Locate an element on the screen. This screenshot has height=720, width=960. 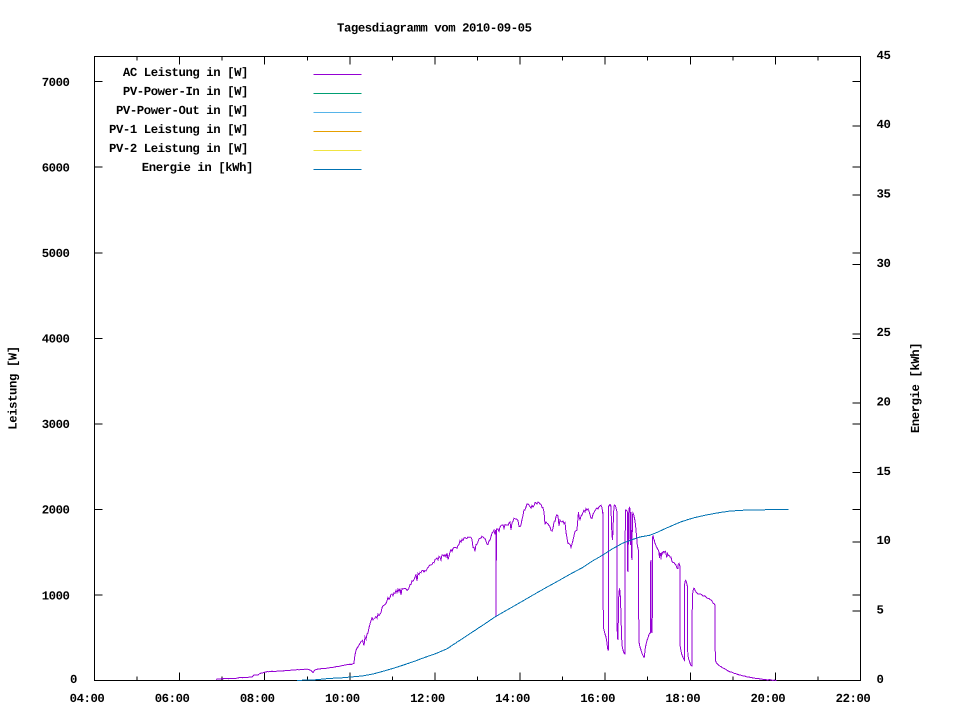
svg-text: PV-Power-Out in [W] is located at coordinates (182, 111).